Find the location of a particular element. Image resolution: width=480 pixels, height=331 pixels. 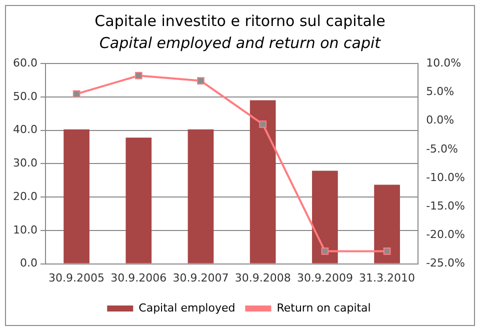

legend-label: Return on capital is located at coordinates (323, 307).